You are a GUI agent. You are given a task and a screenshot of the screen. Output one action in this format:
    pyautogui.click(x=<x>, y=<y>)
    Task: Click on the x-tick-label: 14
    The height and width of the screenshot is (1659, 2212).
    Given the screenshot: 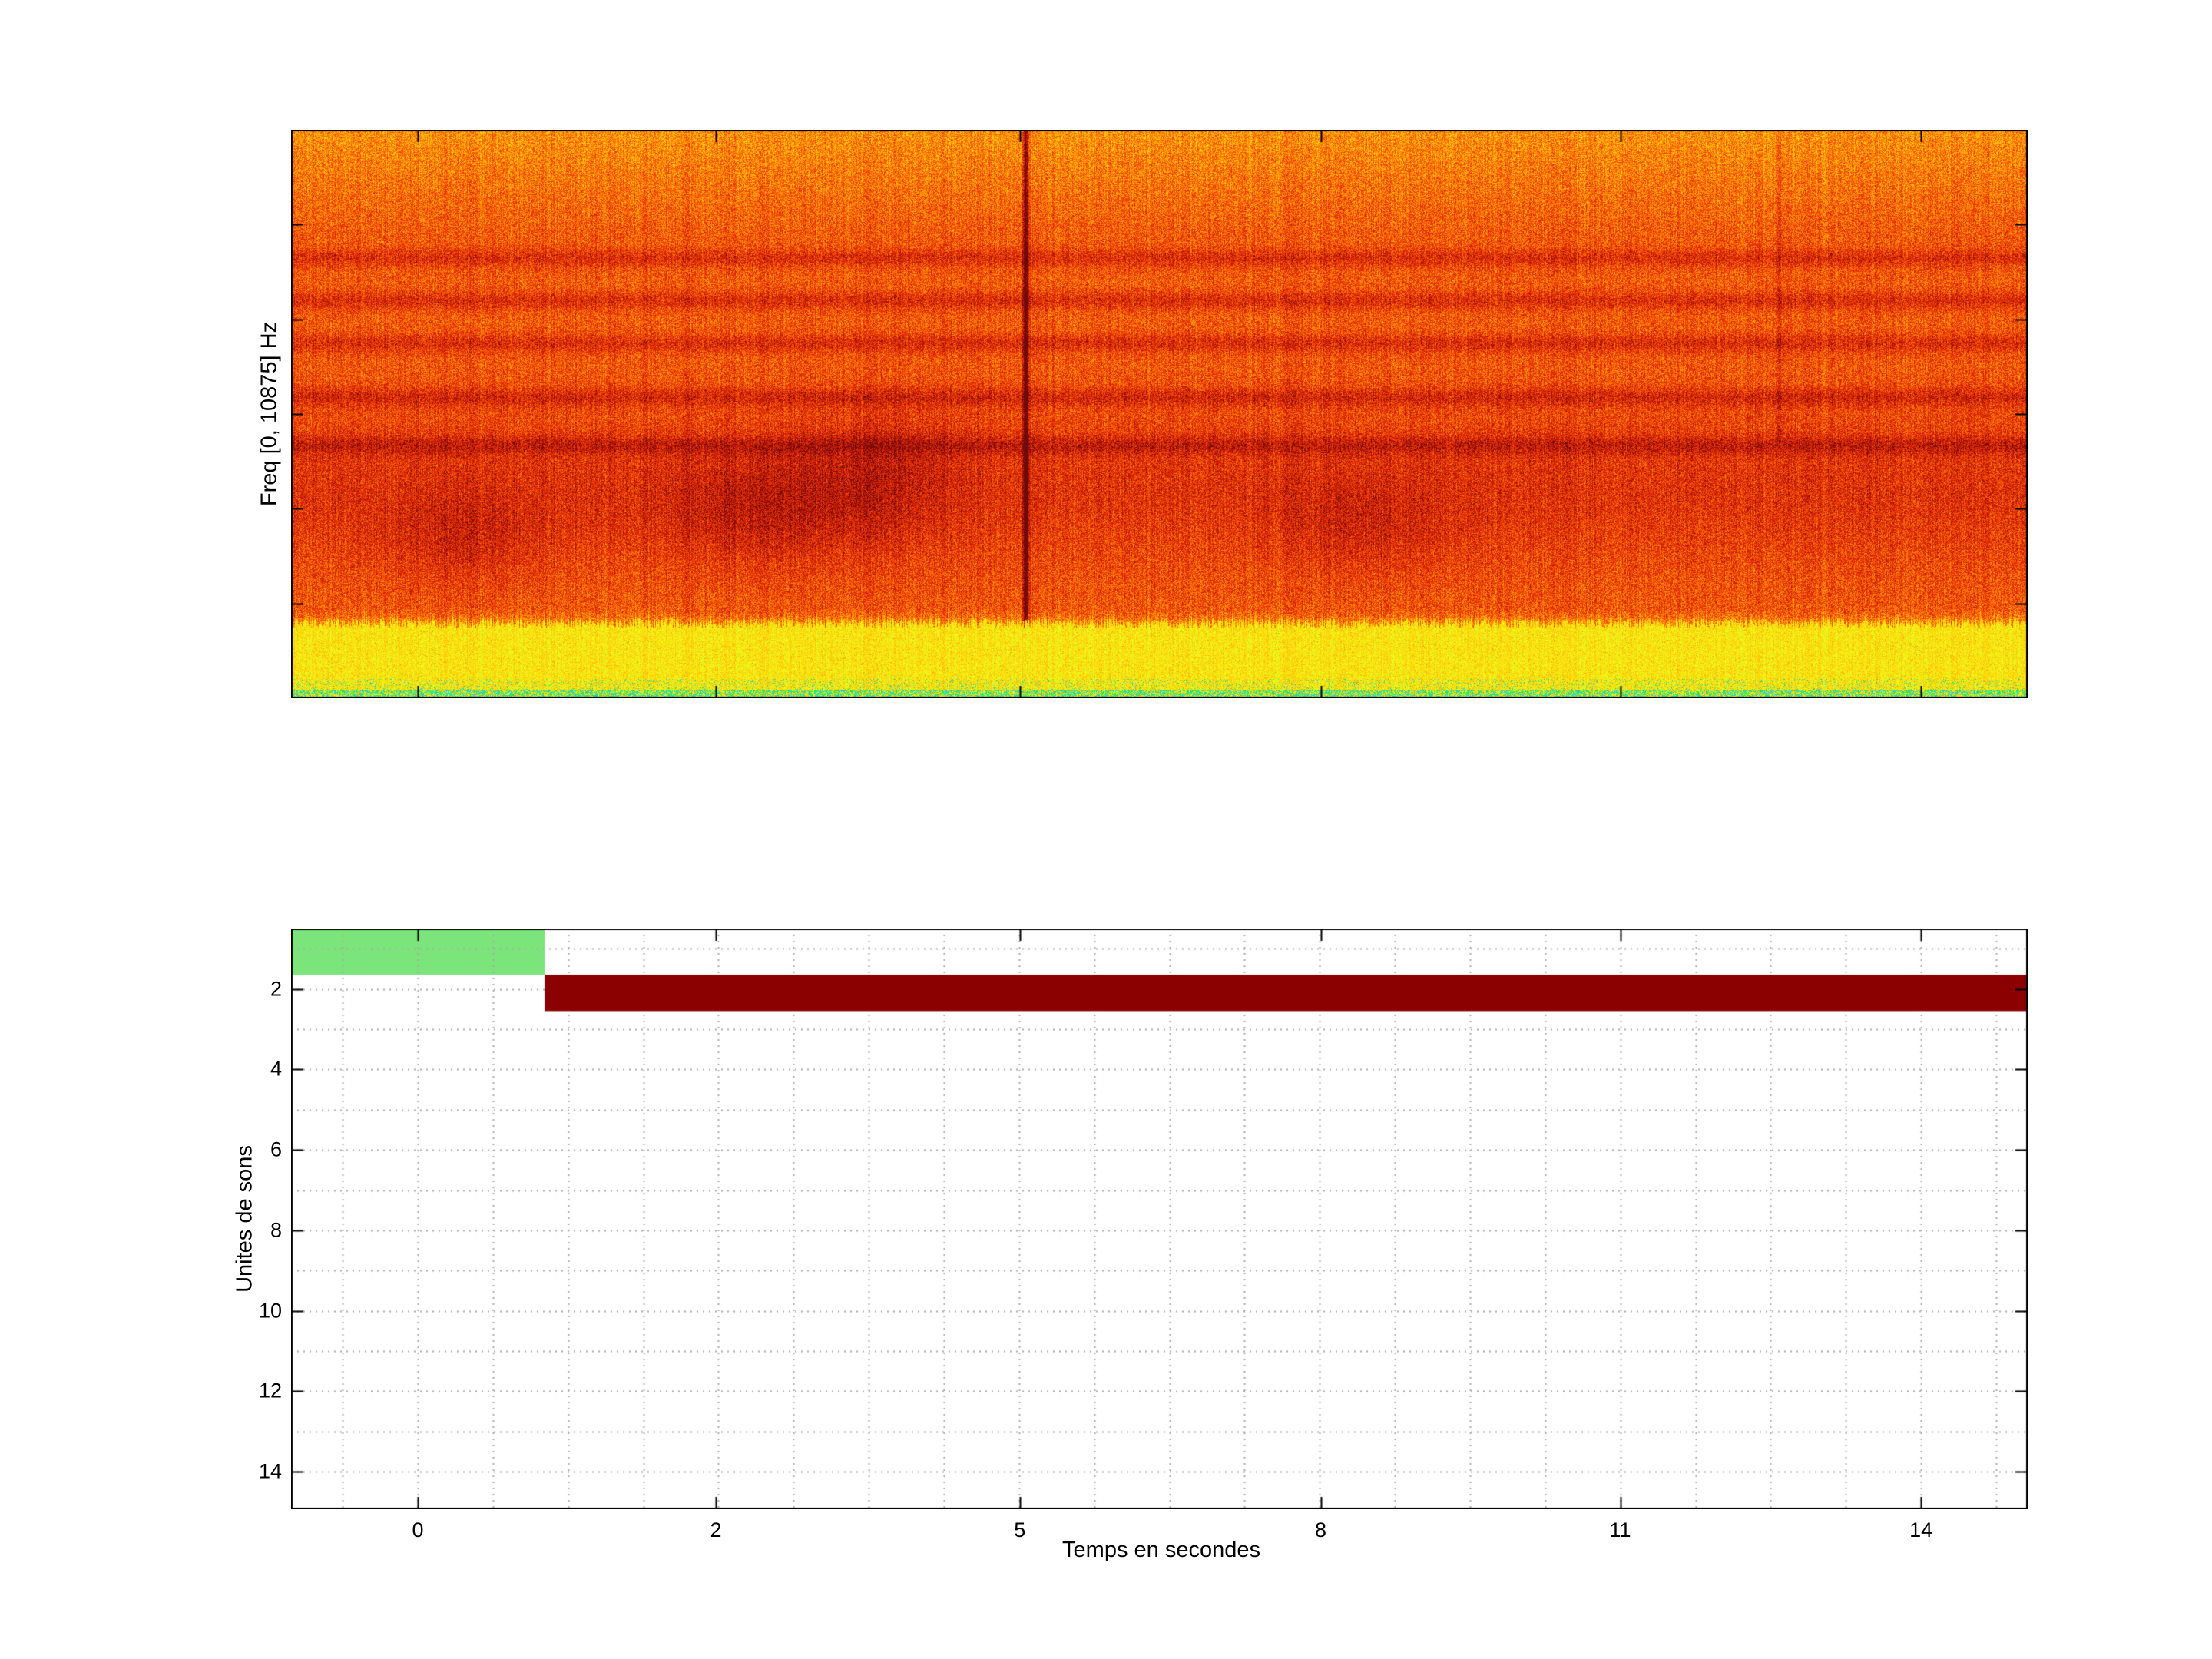 What is the action you would take?
    pyautogui.click(x=1921, y=1529)
    